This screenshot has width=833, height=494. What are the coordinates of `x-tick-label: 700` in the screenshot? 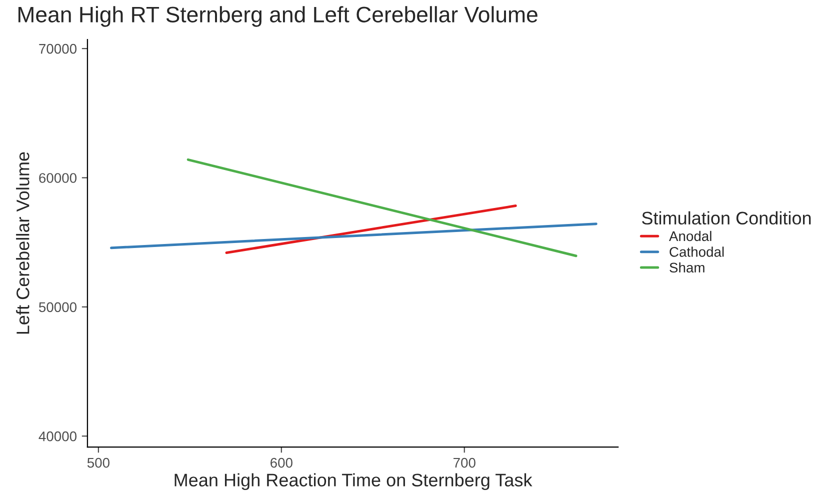 It's located at (465, 463).